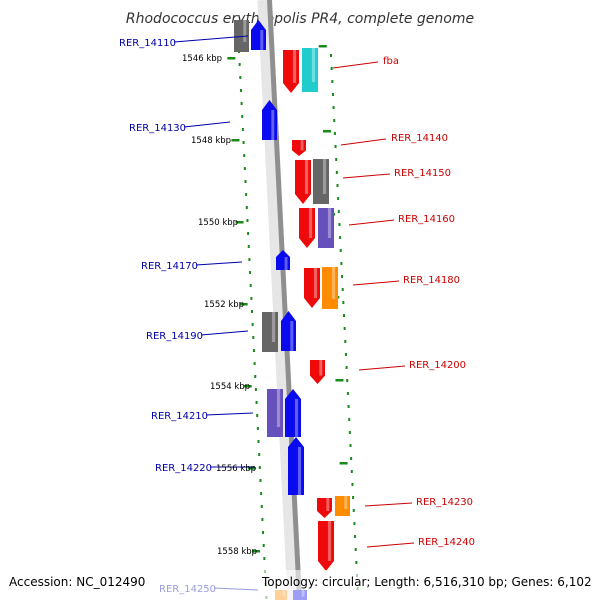 The height and width of the screenshot is (604, 600). What do you see at coordinates (426, 219) in the screenshot?
I see `gene-label-right: RER_14160` at bounding box center [426, 219].